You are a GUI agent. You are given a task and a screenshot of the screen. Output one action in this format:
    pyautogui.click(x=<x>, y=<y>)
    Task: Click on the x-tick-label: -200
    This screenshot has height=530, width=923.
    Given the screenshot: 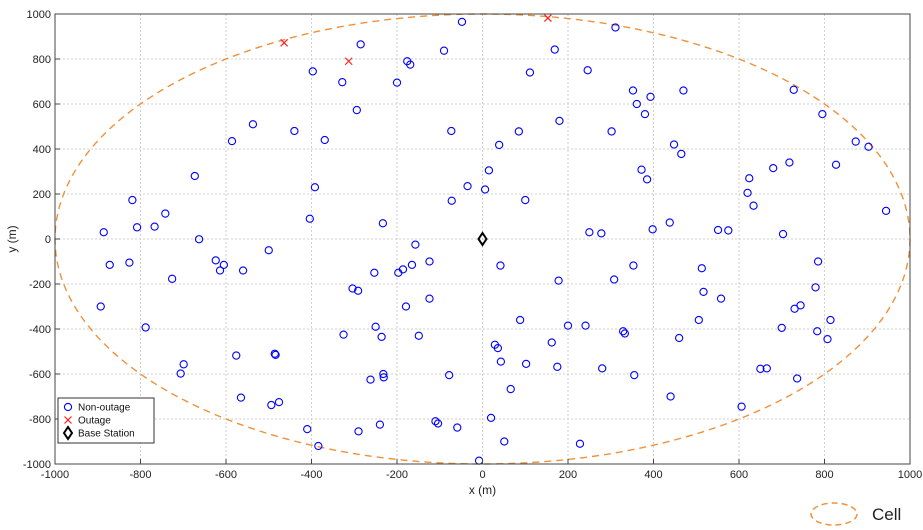 What is the action you would take?
    pyautogui.click(x=397, y=475)
    